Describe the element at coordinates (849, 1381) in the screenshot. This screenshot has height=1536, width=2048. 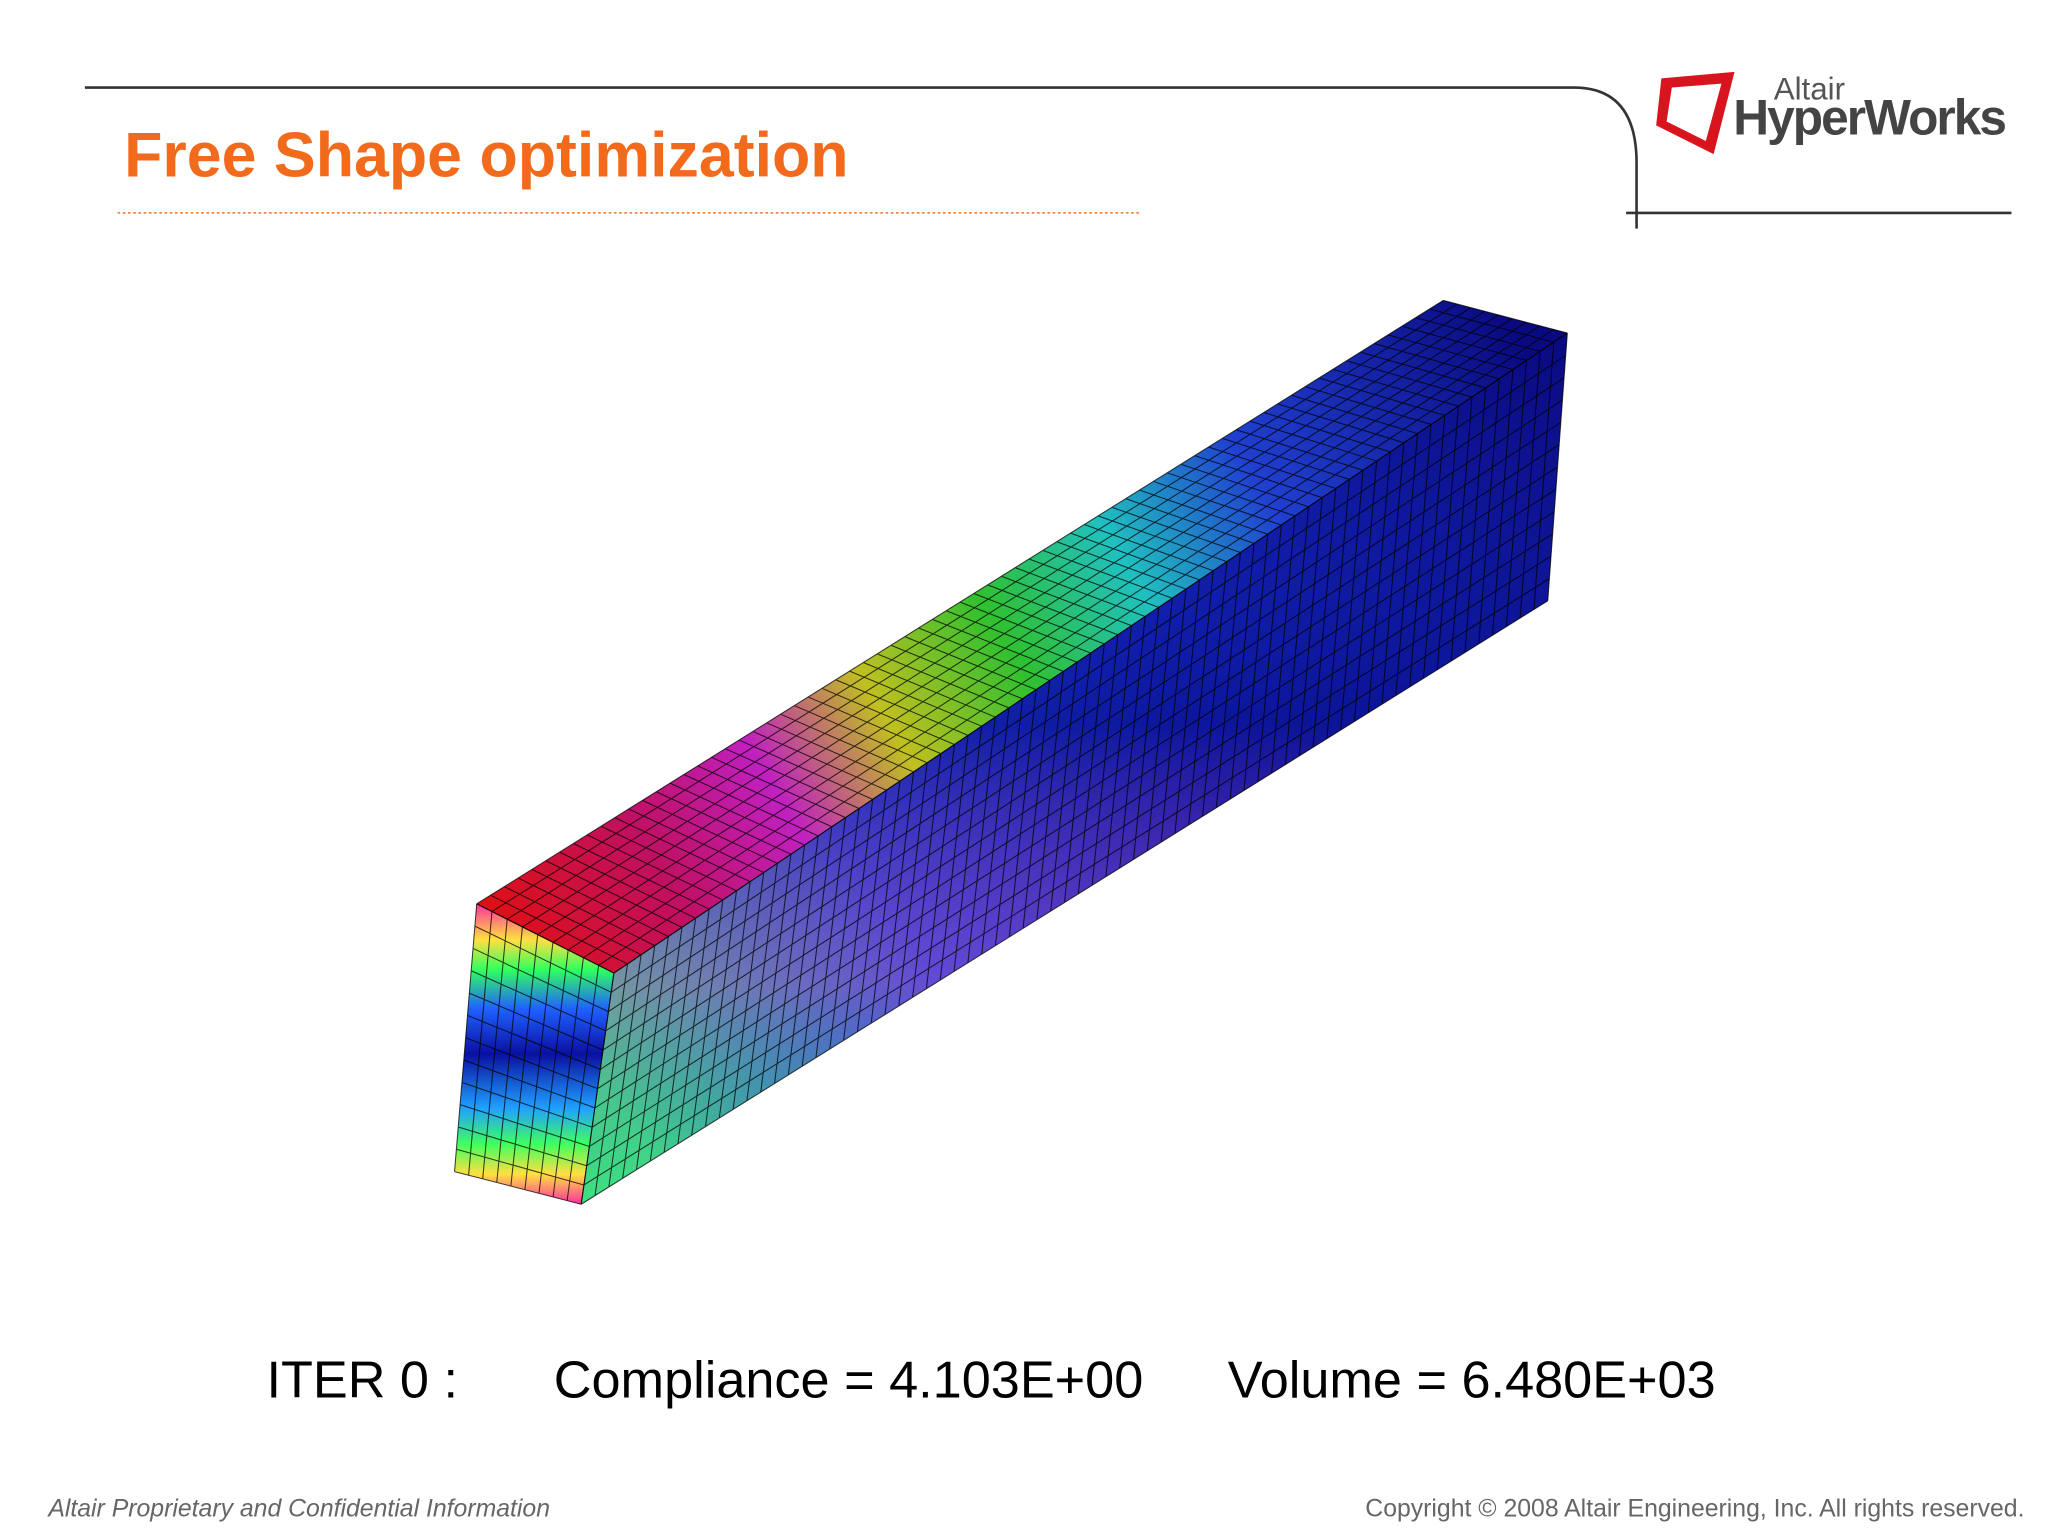
I see `compliance: Compliance = 4.103E+00` at that location.